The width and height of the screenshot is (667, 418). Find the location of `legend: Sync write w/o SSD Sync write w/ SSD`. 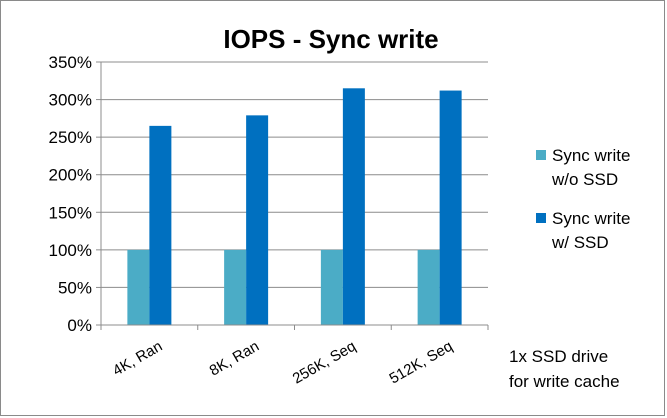

legend: Sync write w/o SSD Sync write w/ SSD is located at coordinates (583, 199).